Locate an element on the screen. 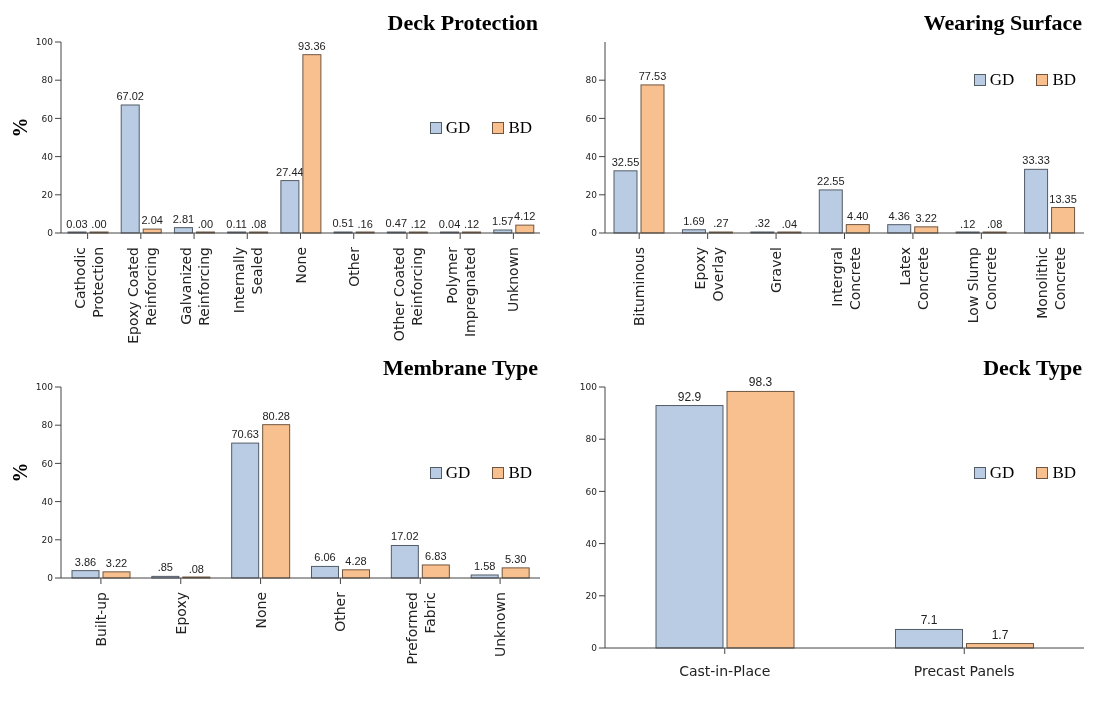 The image size is (1104, 715). data-label: 4.12 is located at coordinates (525, 216).